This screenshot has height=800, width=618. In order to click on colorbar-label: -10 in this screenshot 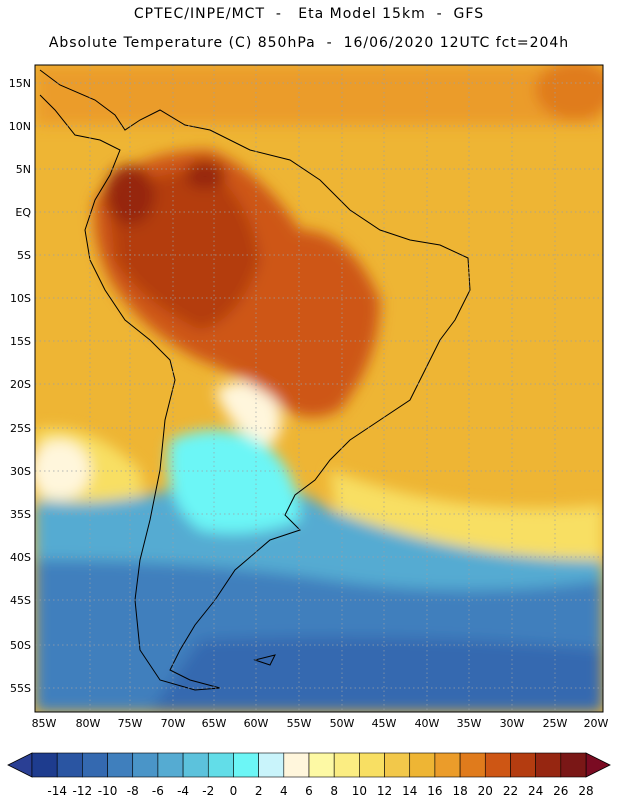, I will do `click(108, 791)`.